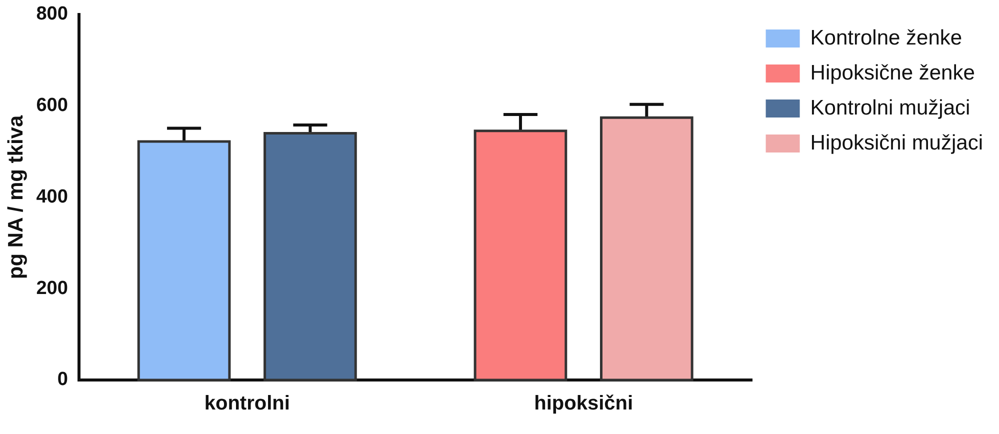  What do you see at coordinates (892, 72) in the screenshot?
I see `legend-label: Hipoksične ženke` at bounding box center [892, 72].